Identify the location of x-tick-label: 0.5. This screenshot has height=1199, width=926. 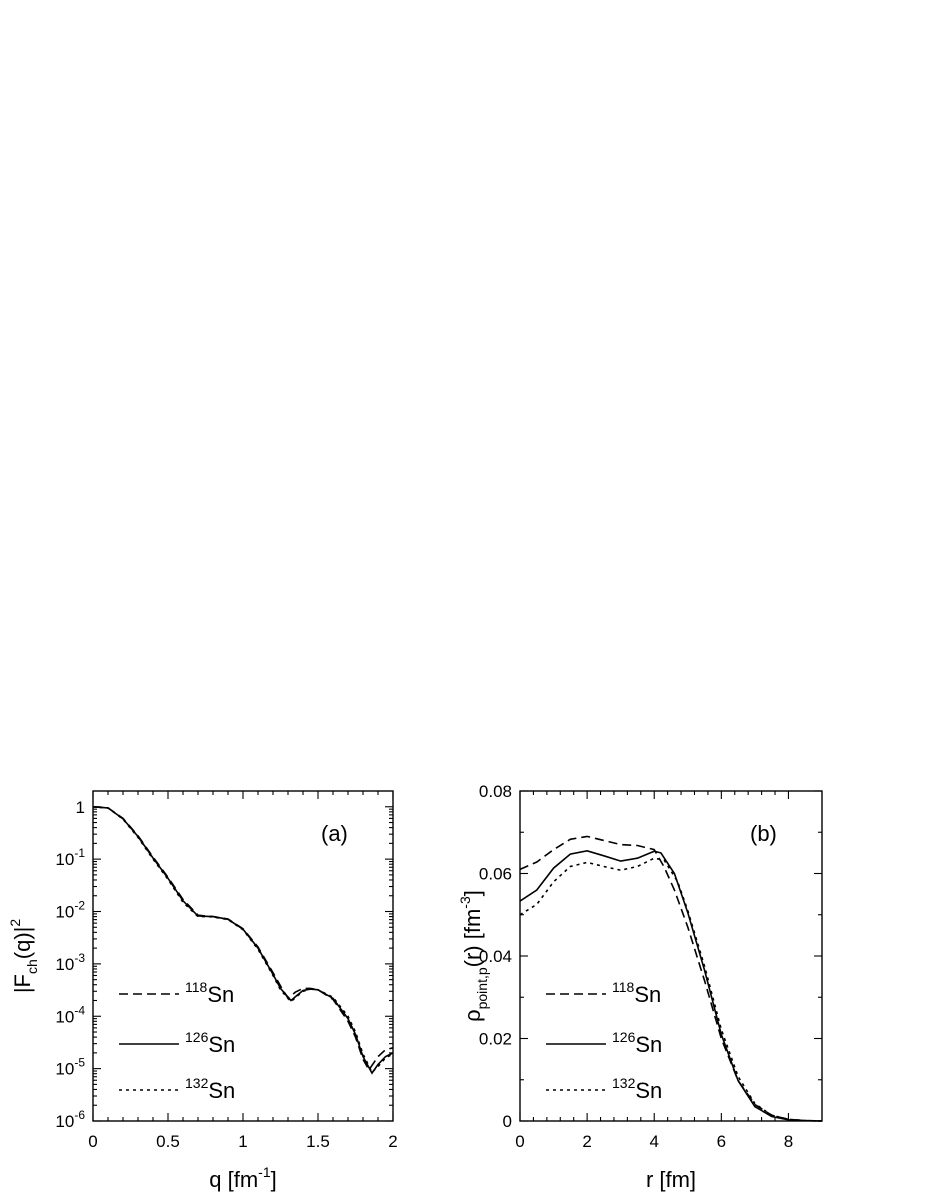
(168, 1141).